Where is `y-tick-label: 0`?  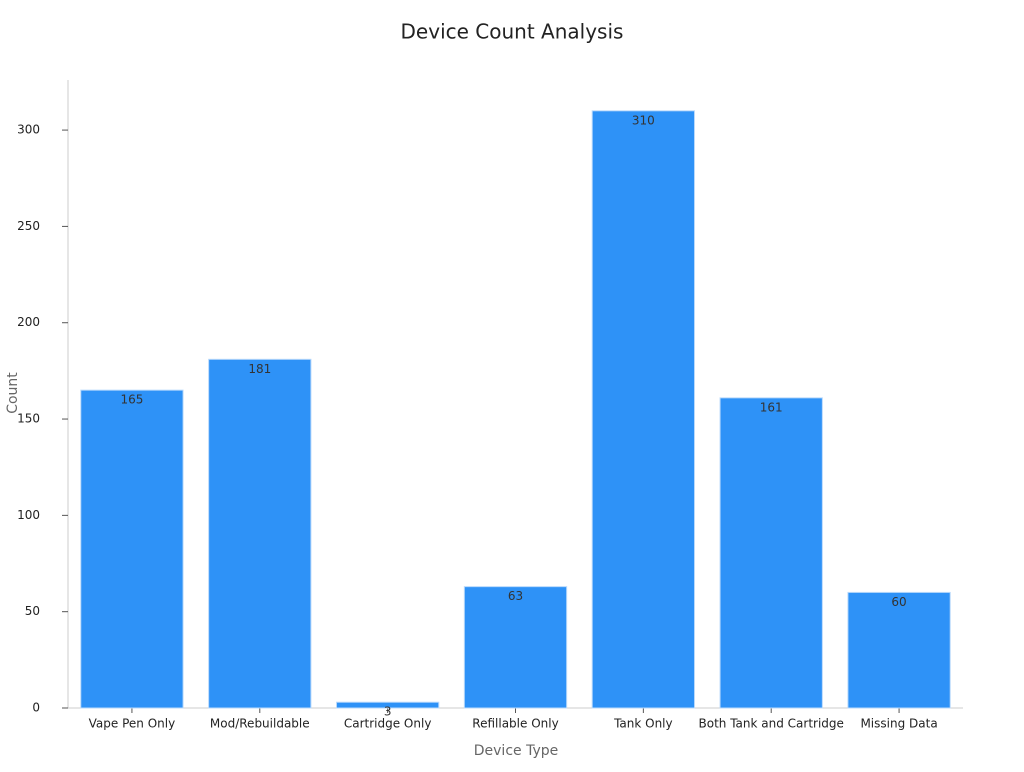 y-tick-label: 0 is located at coordinates (36, 708).